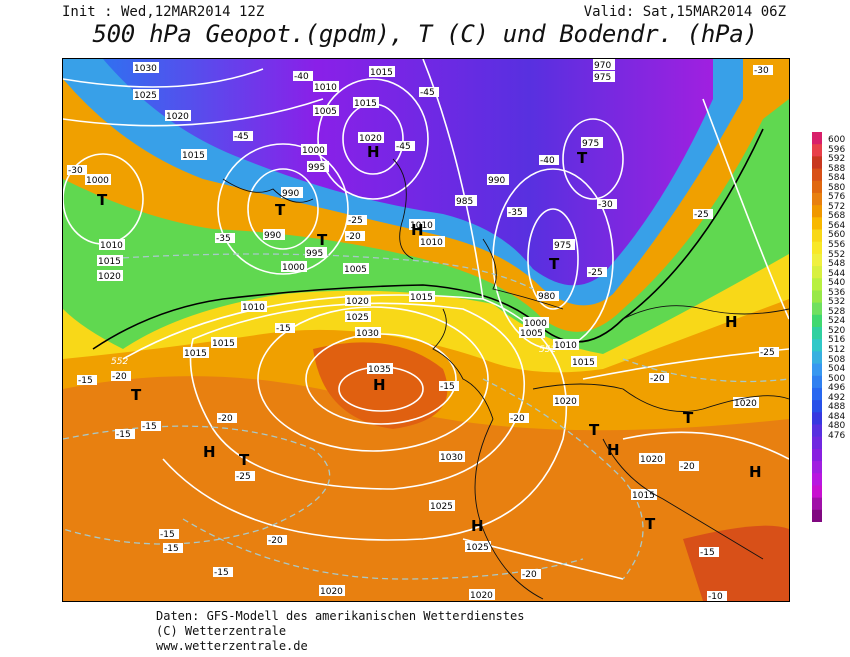 The image size is (850, 657). What do you see at coordinates (370, 139) in the screenshot?
I see `label-1020-core: 1020` at bounding box center [370, 139].